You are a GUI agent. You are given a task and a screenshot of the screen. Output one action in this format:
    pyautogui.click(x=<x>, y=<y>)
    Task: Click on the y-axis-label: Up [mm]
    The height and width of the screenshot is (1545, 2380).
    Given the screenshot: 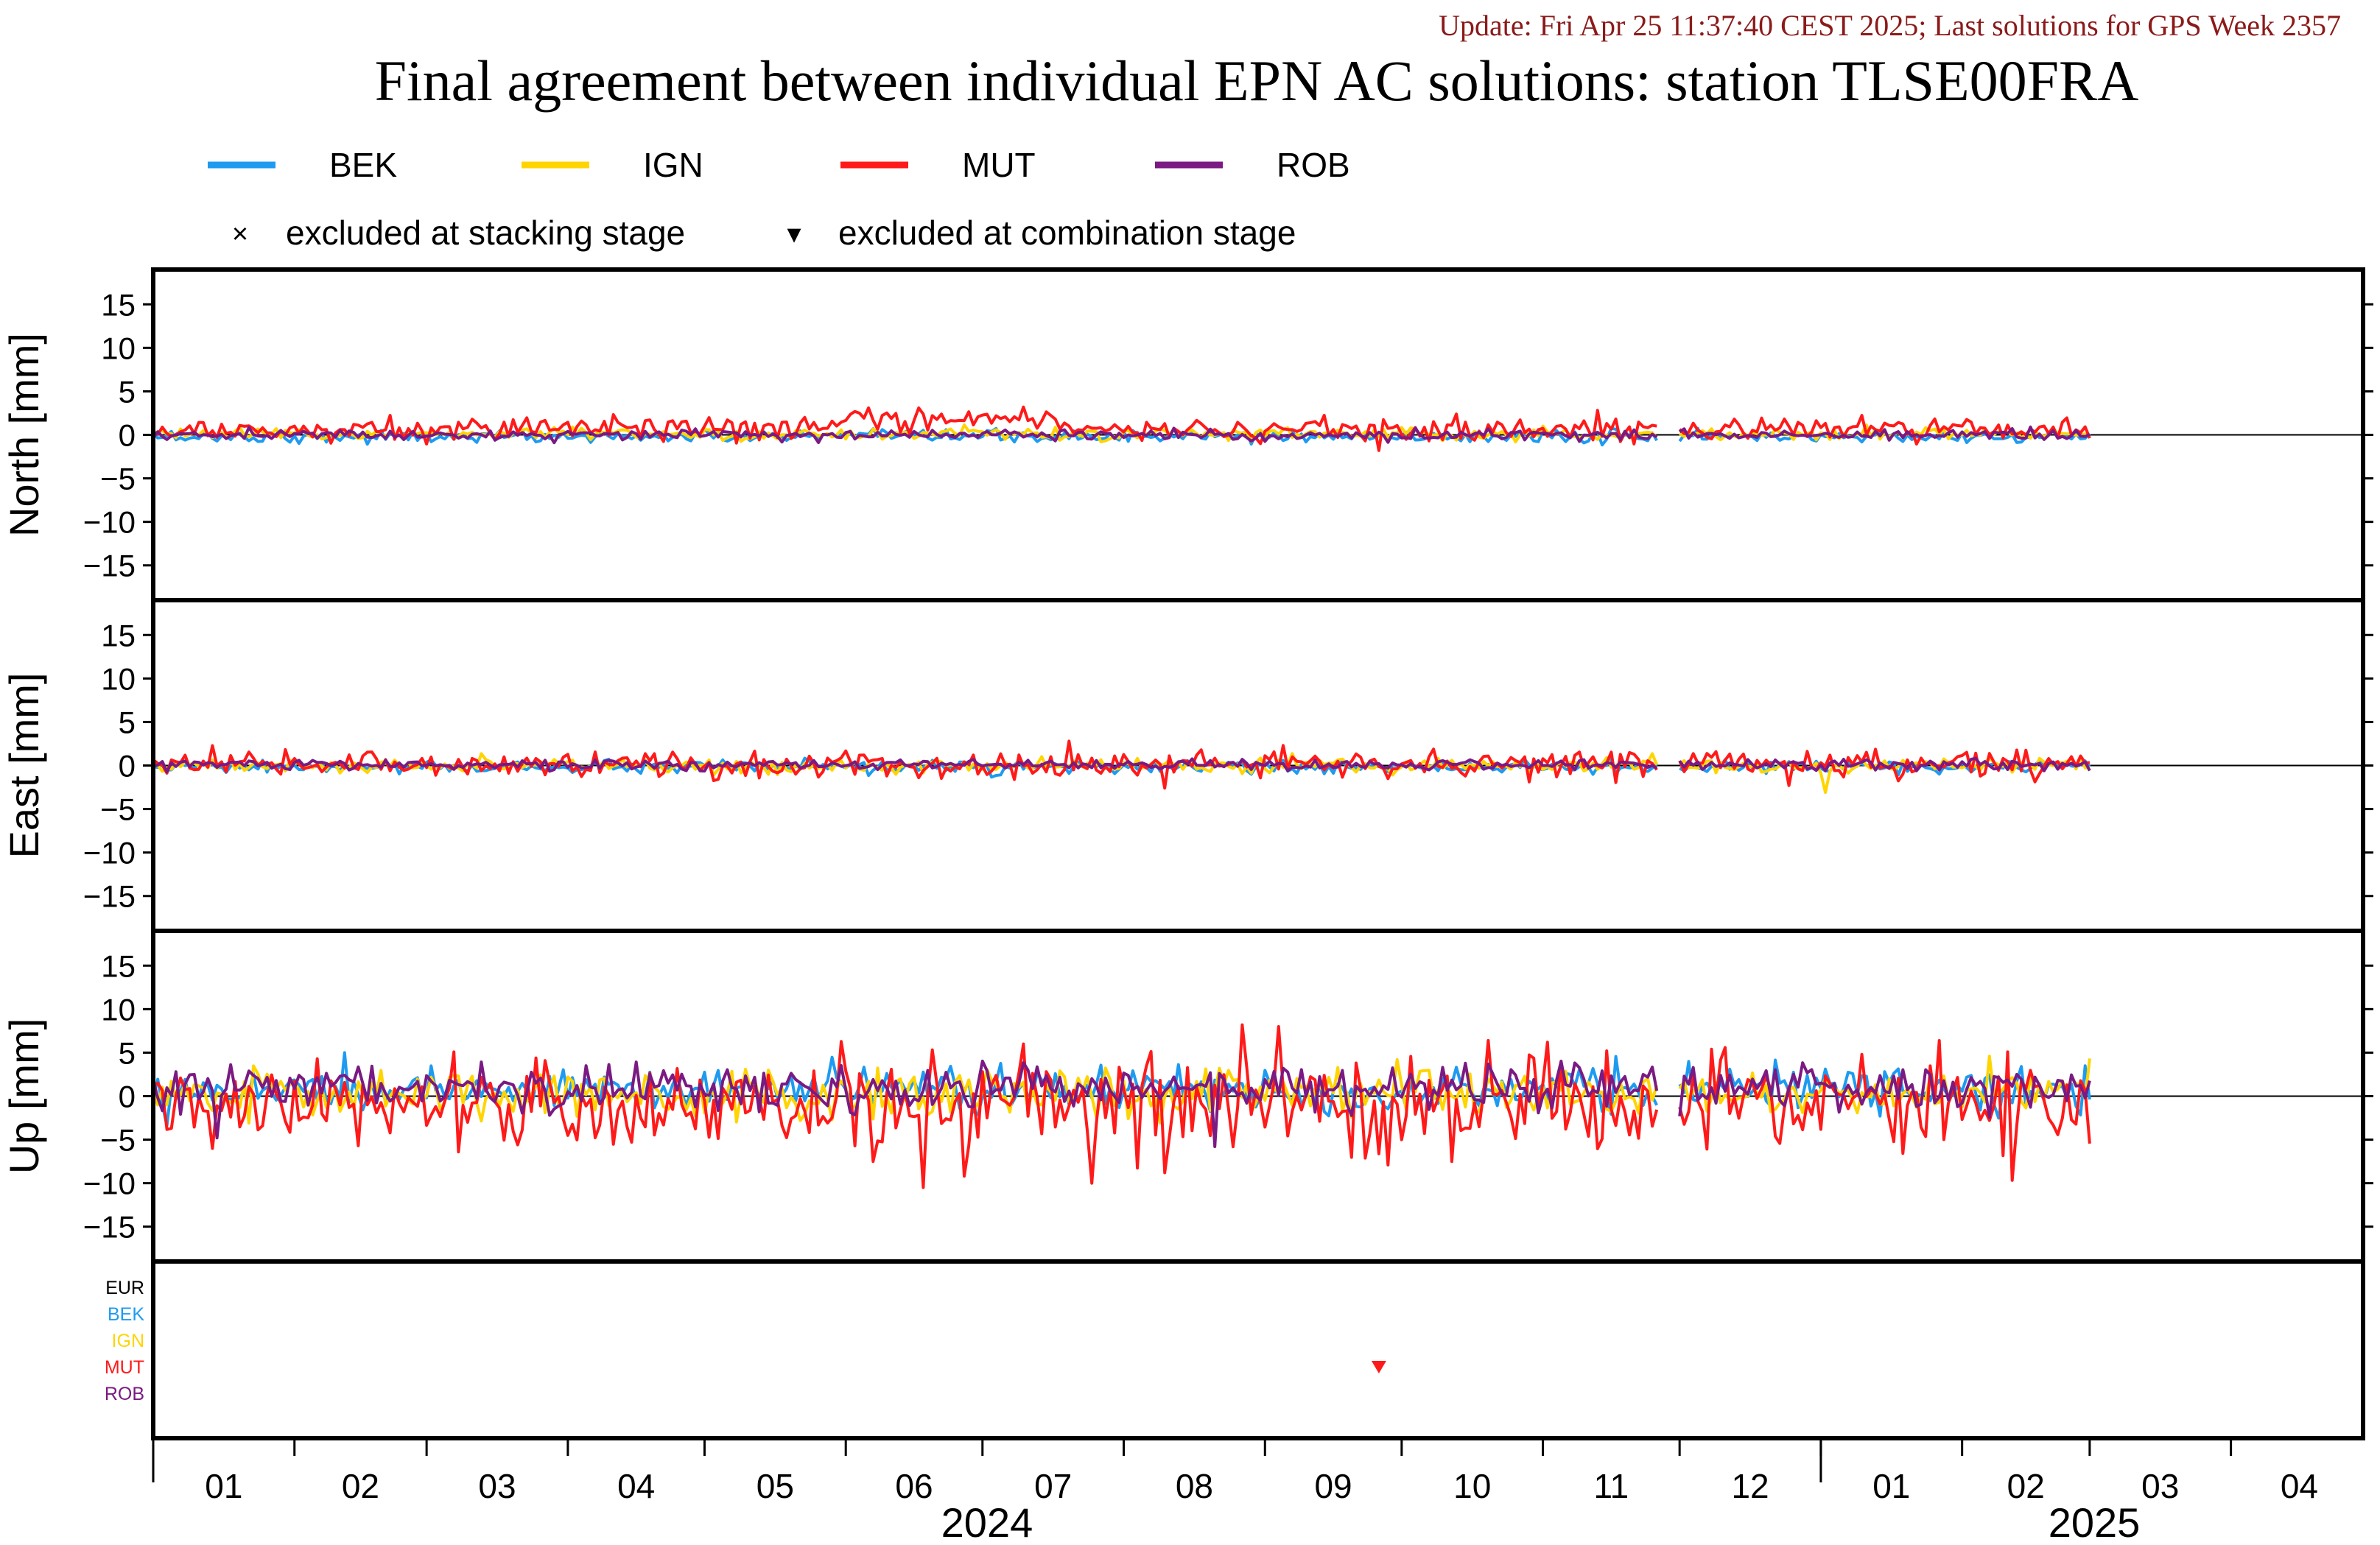 What is the action you would take?
    pyautogui.click(x=24, y=1096)
    